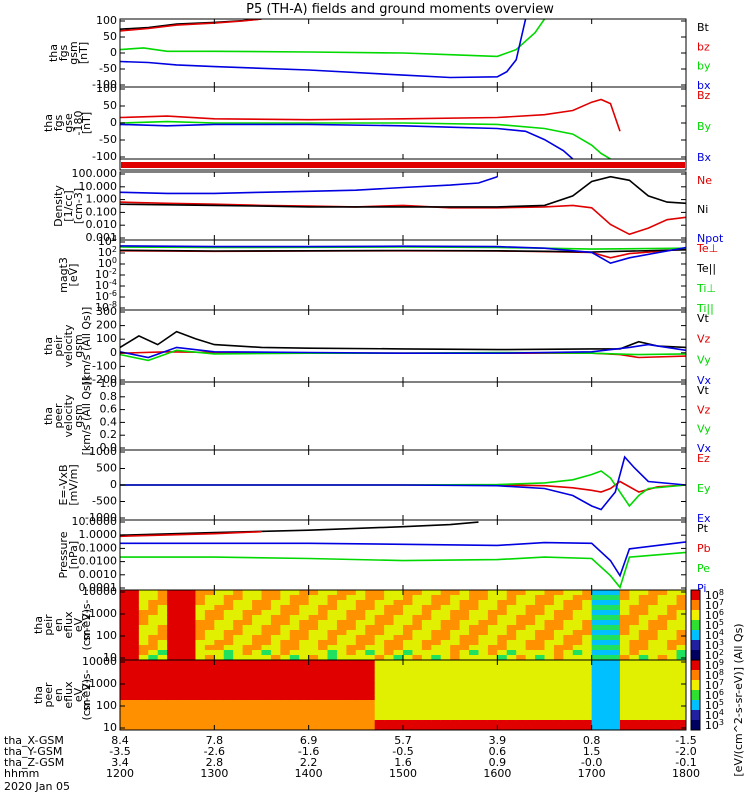 The image size is (750, 800). Describe the element at coordinates (113, 122) in the screenshot. I see `y-tick-label: 0` at that location.